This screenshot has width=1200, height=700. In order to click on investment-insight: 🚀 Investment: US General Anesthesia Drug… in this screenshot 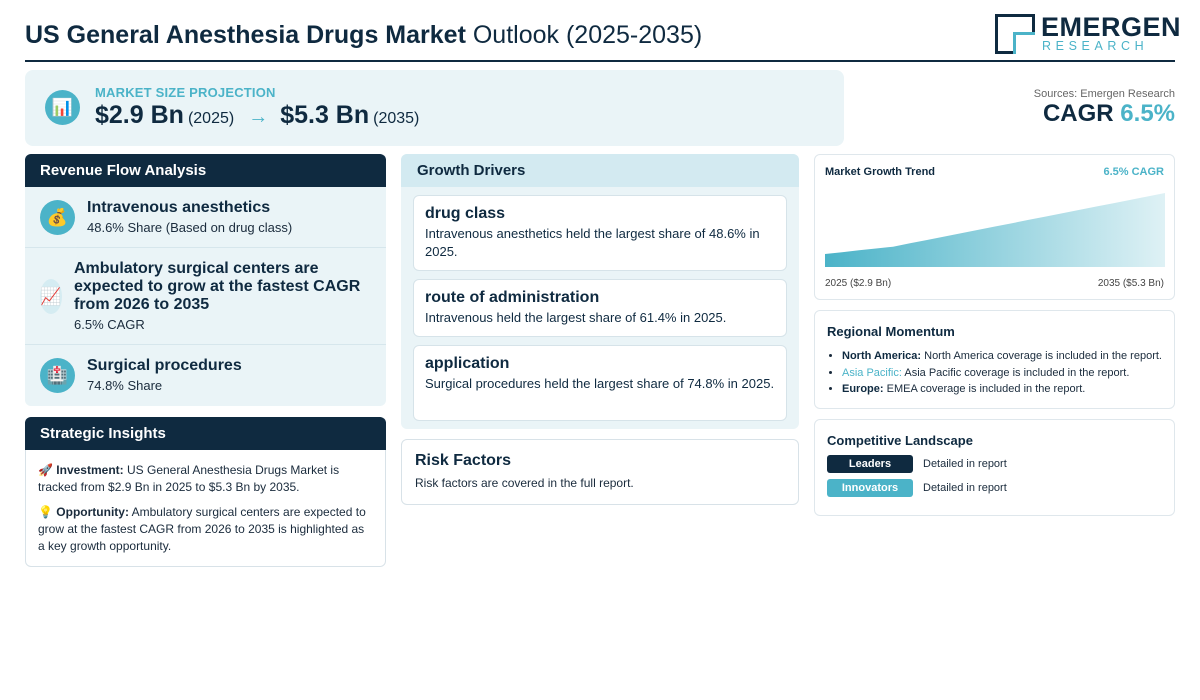, I will do `click(205, 479)`.